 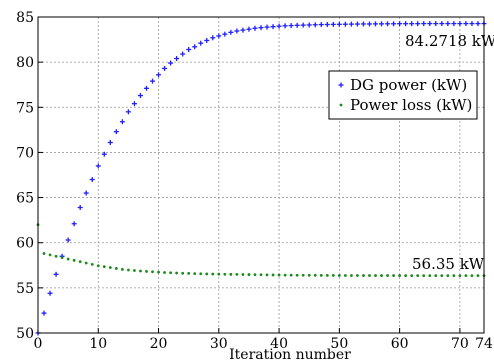 What do you see at coordinates (448, 264) in the screenshot?
I see `value-annotation: 56.35 kW` at bounding box center [448, 264].